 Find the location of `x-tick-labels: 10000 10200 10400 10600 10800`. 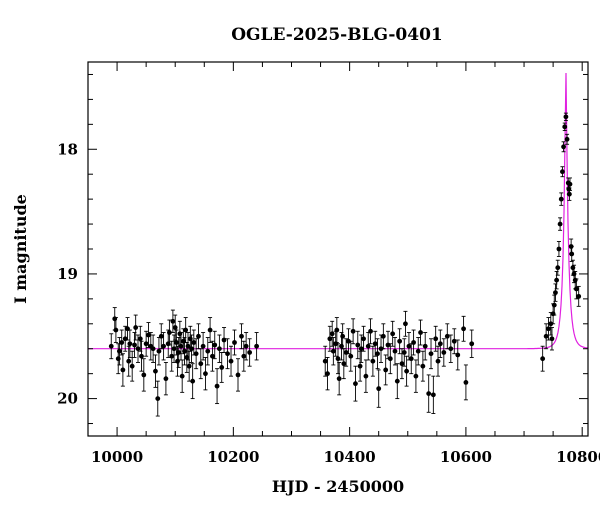

x-tick-labels: 10000 10200 10400 10600 10800 is located at coordinates (345, 457).